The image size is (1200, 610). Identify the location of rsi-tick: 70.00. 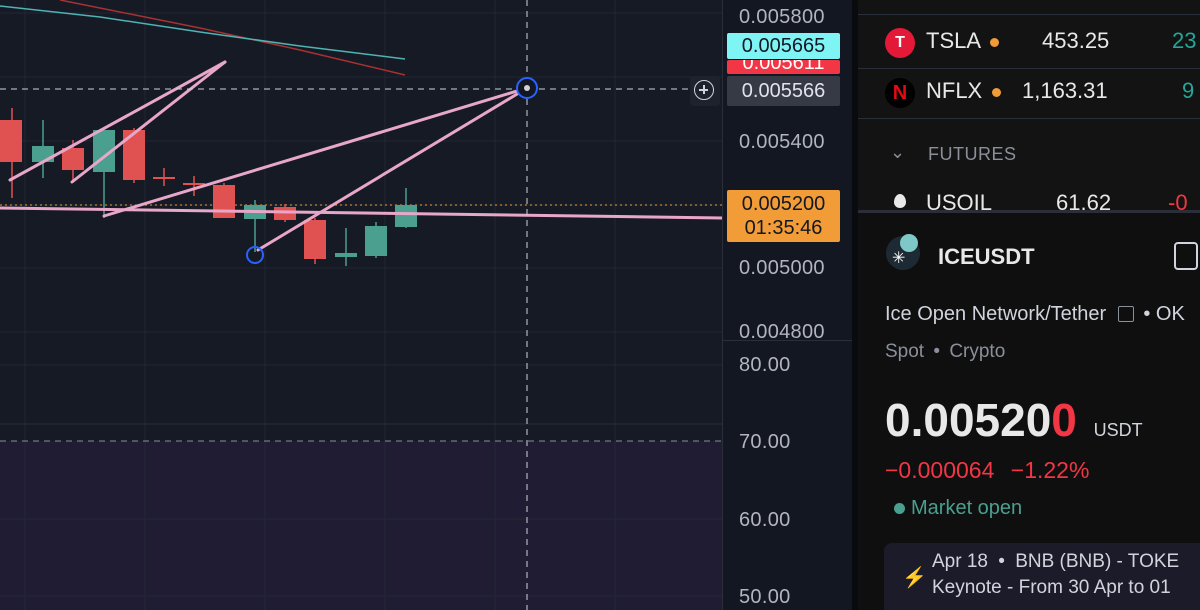
(765, 442).